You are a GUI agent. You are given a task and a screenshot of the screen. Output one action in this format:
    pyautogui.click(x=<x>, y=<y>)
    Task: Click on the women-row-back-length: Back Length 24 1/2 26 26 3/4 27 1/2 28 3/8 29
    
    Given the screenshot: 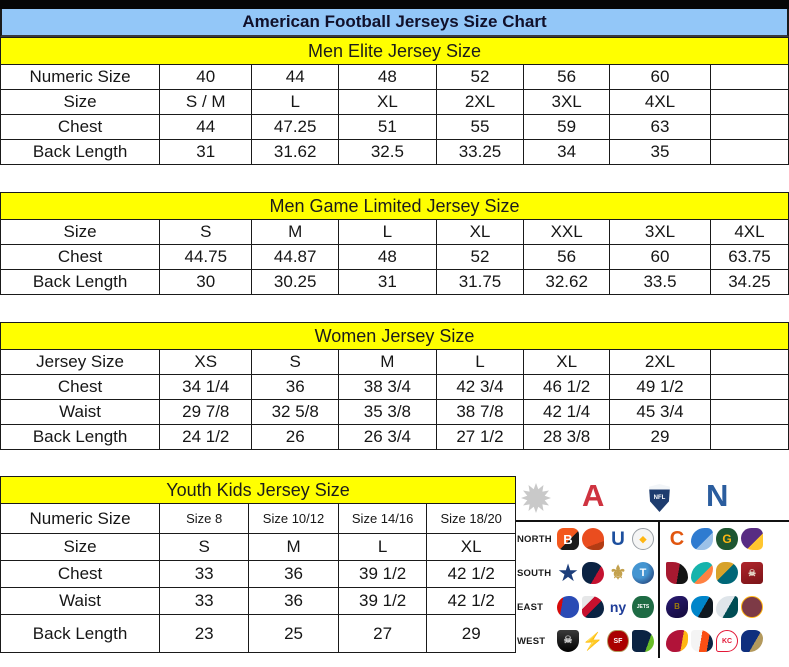 What is the action you would take?
    pyautogui.click(x=394, y=437)
    